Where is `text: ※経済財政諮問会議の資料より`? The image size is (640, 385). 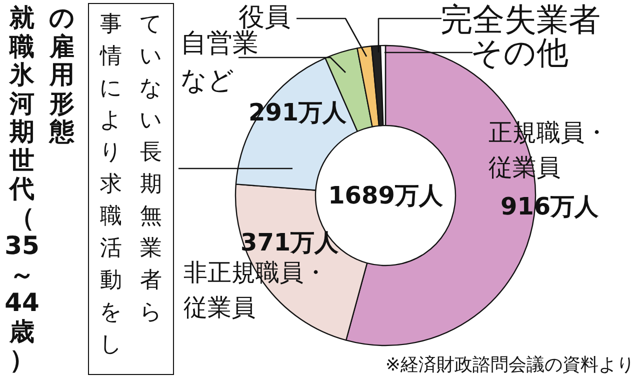 text: ※経済財政諮問会議の資料より is located at coordinates (510, 365).